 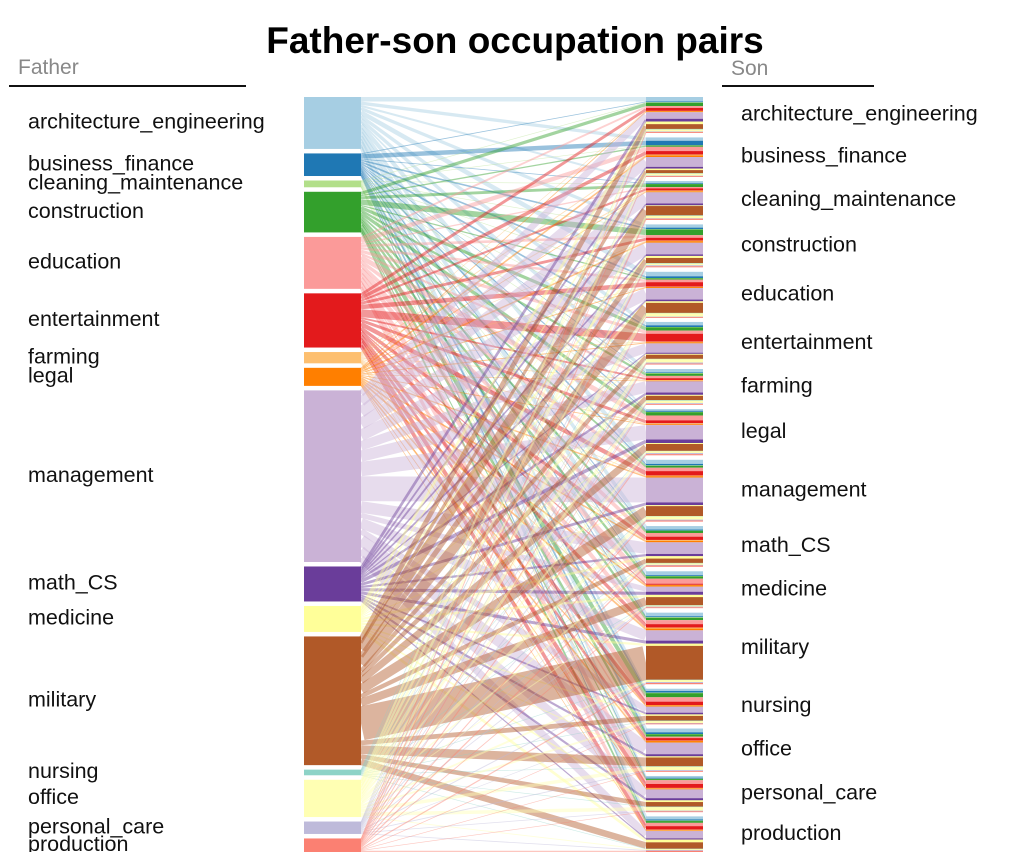 What do you see at coordinates (332, 358) in the screenshot?
I see `father-node-farming` at bounding box center [332, 358].